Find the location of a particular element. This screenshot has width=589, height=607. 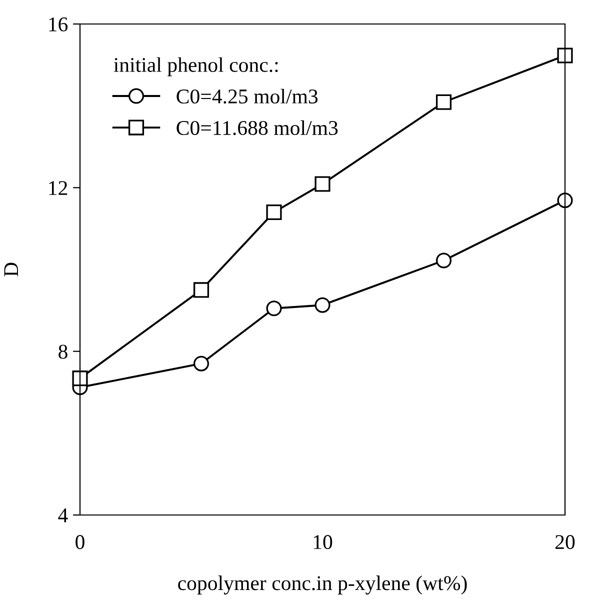

y-tick-label: 12 is located at coordinates (58, 188).